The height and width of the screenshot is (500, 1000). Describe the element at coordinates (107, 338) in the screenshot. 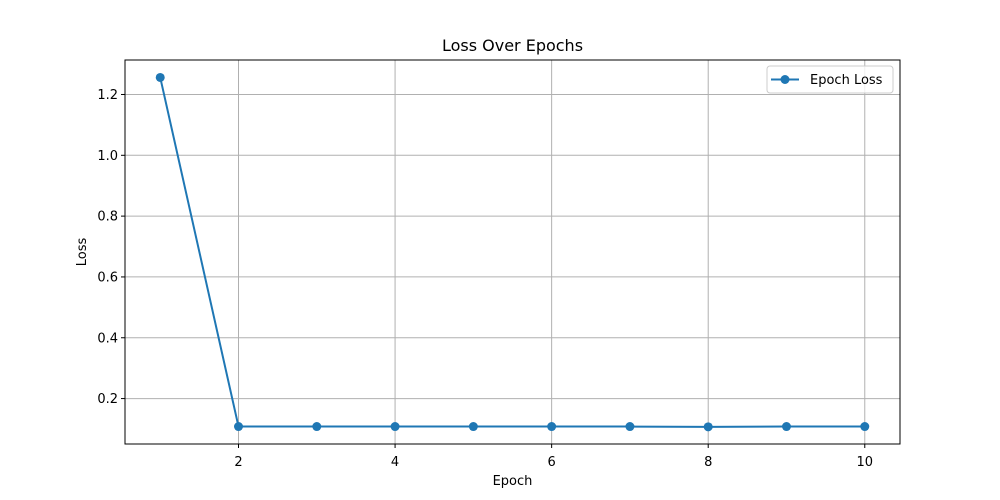

I see `y-tick-label: 0.4` at that location.